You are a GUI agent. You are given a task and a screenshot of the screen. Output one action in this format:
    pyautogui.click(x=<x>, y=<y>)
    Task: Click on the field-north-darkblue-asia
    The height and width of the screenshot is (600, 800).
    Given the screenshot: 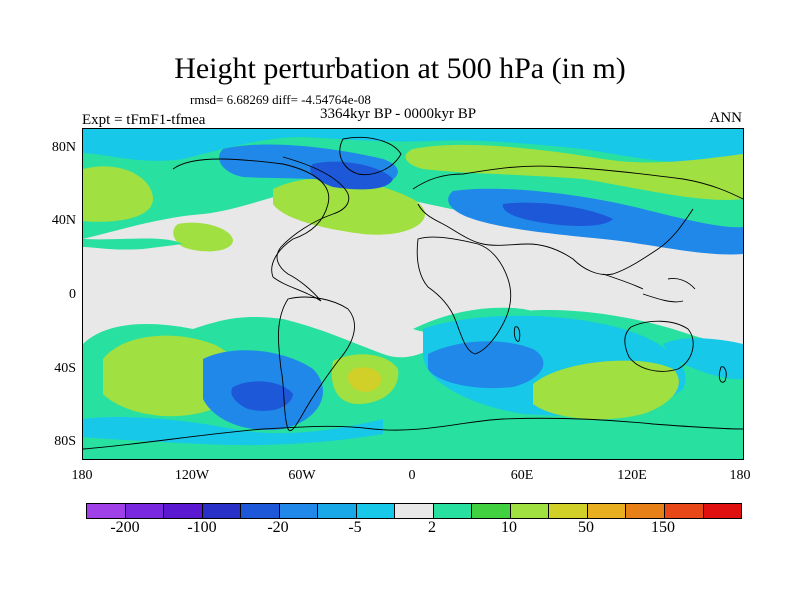 What is the action you would take?
    pyautogui.click(x=557, y=214)
    